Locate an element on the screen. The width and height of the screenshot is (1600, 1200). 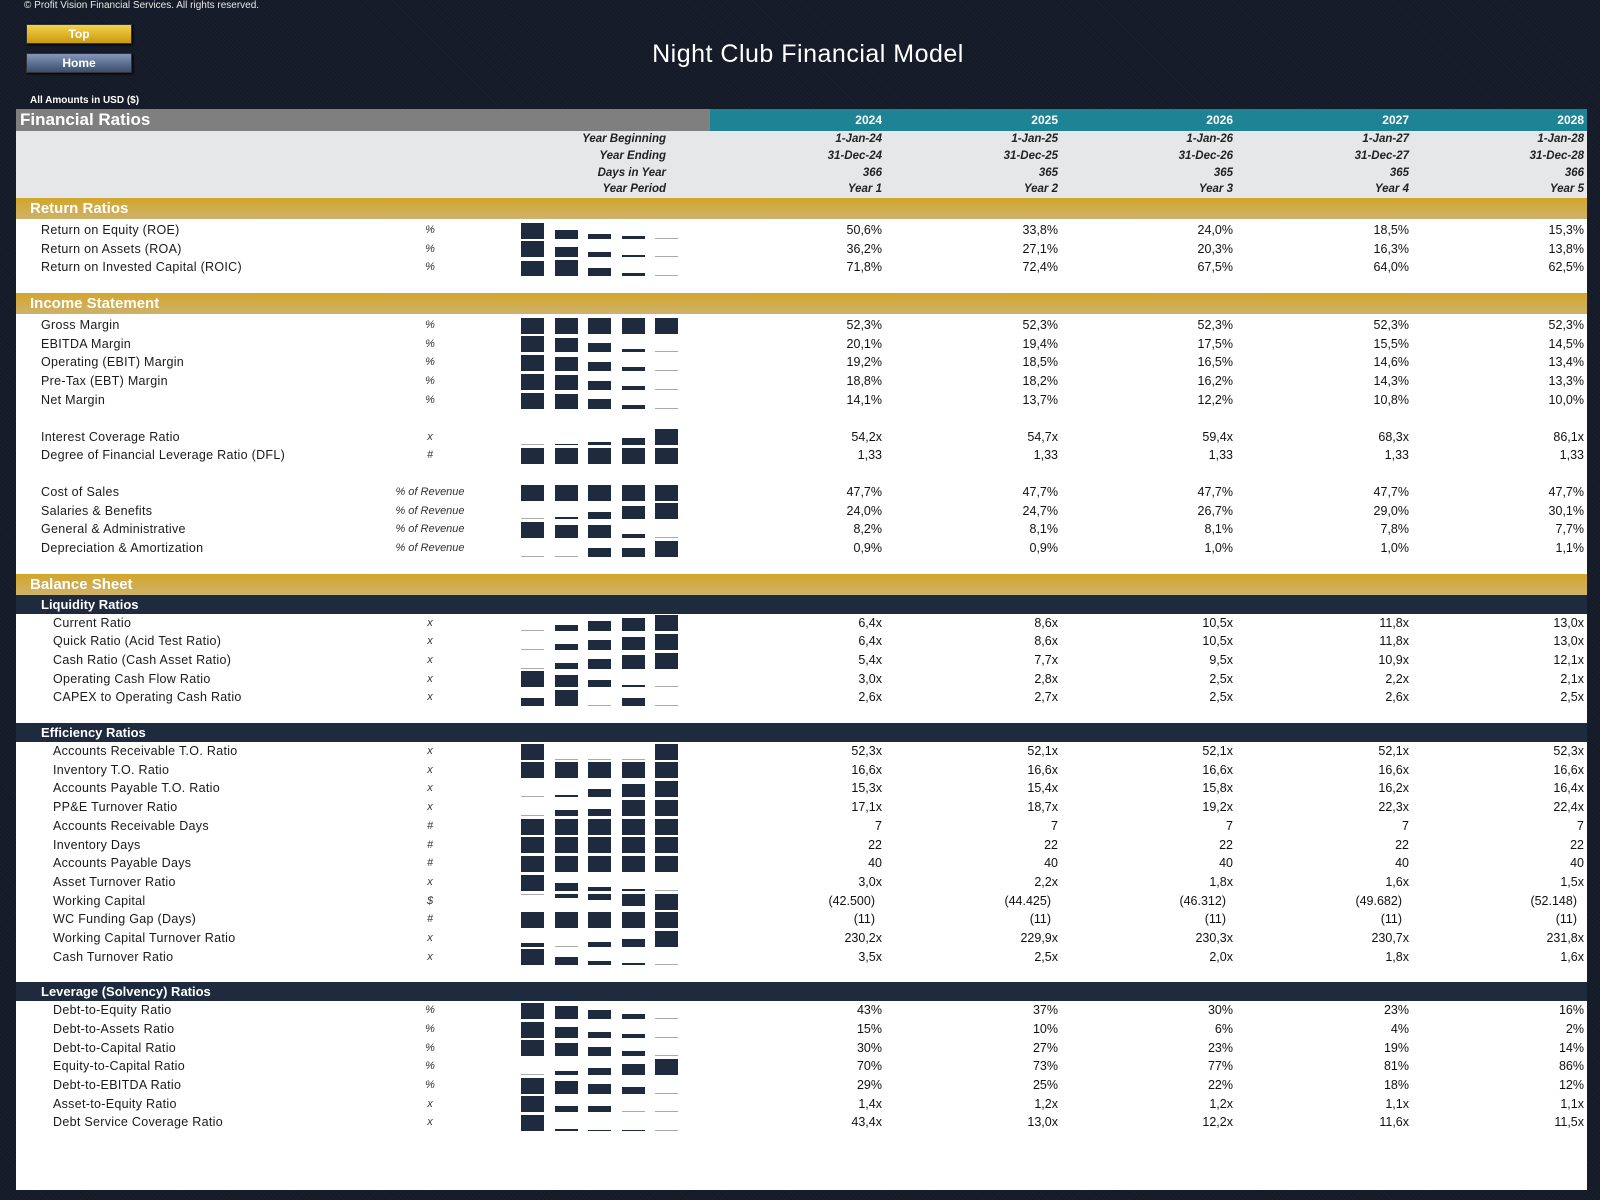
info-value: 1-Jan-27 is located at coordinates (1385, 139).